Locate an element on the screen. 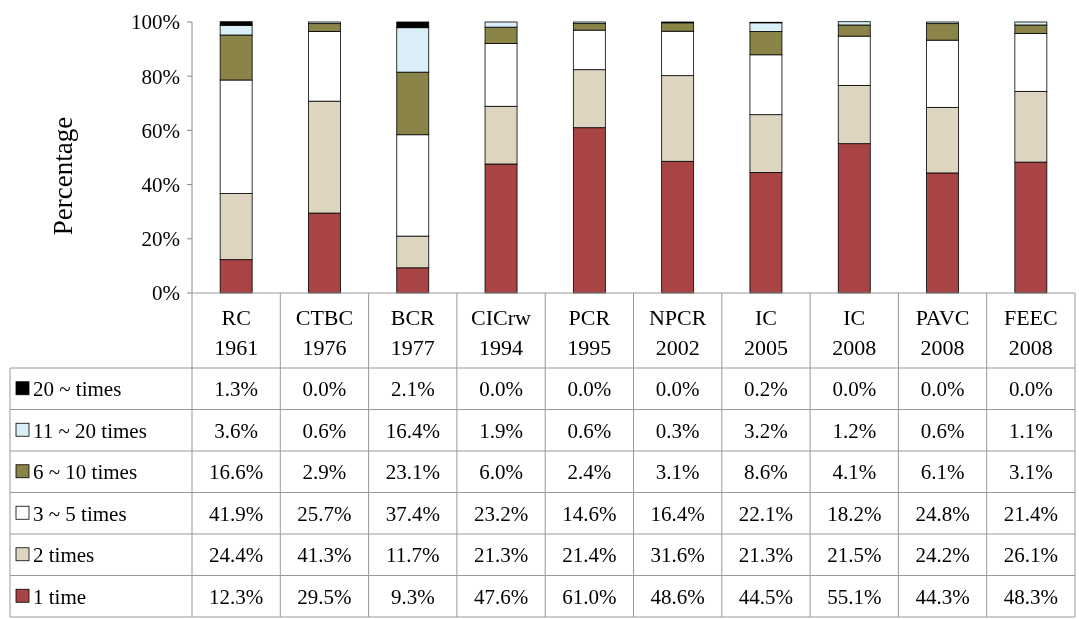 The height and width of the screenshot is (619, 1079). data-label: 6.1% is located at coordinates (942, 472).